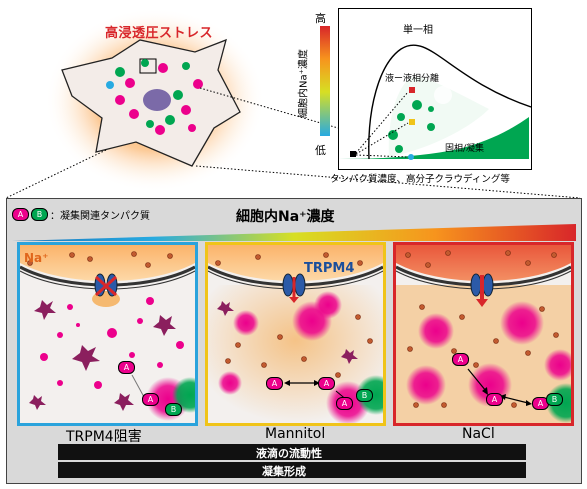 This screenshot has height=489, width=587. Describe the element at coordinates (353, 154) in the screenshot. I see `point-low` at that location.